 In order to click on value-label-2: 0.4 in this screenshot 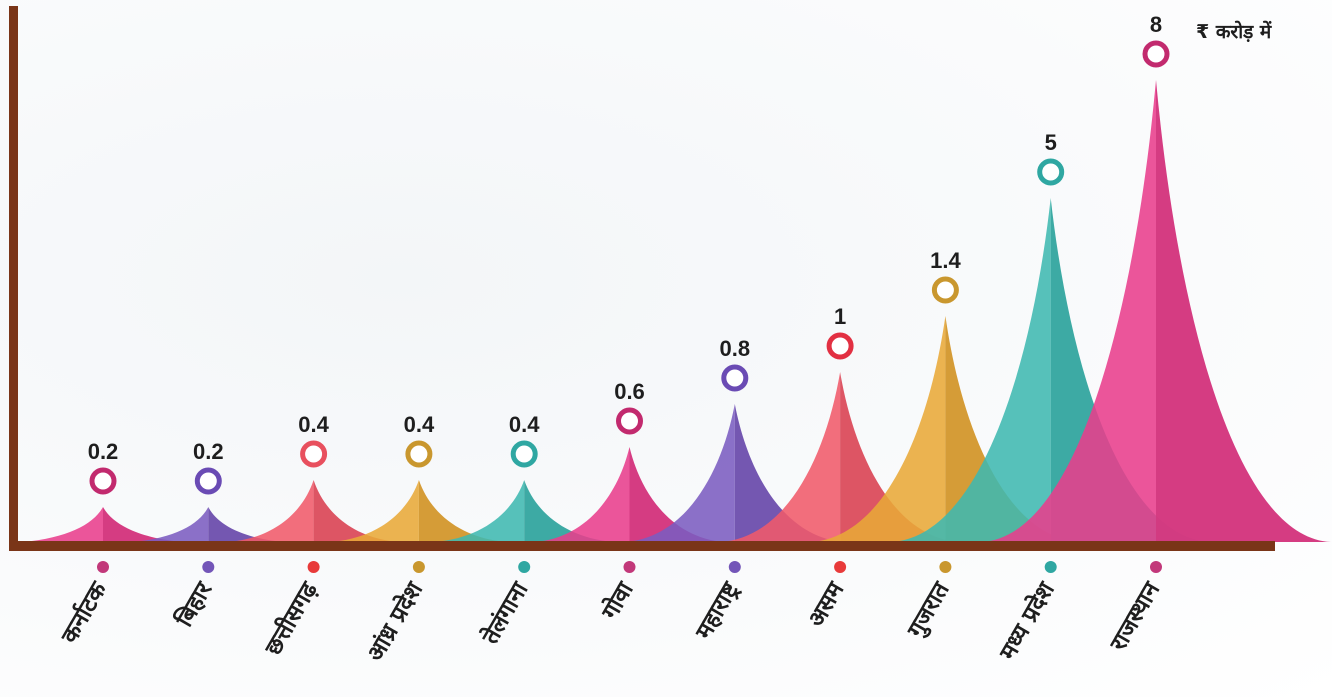, I will do `click(313, 424)`.